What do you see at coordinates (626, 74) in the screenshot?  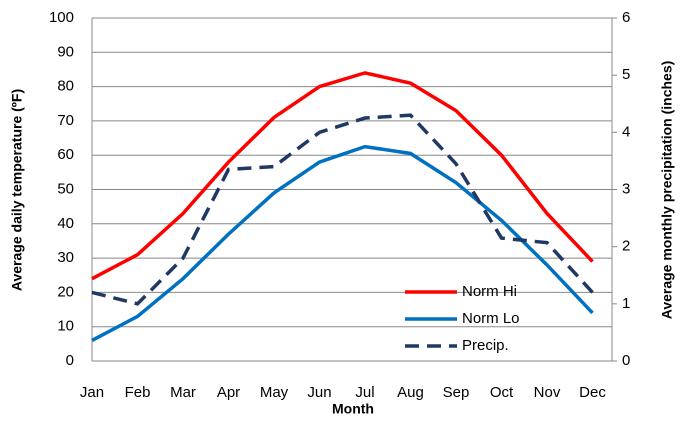 I see `y2-tick-label: 5` at bounding box center [626, 74].